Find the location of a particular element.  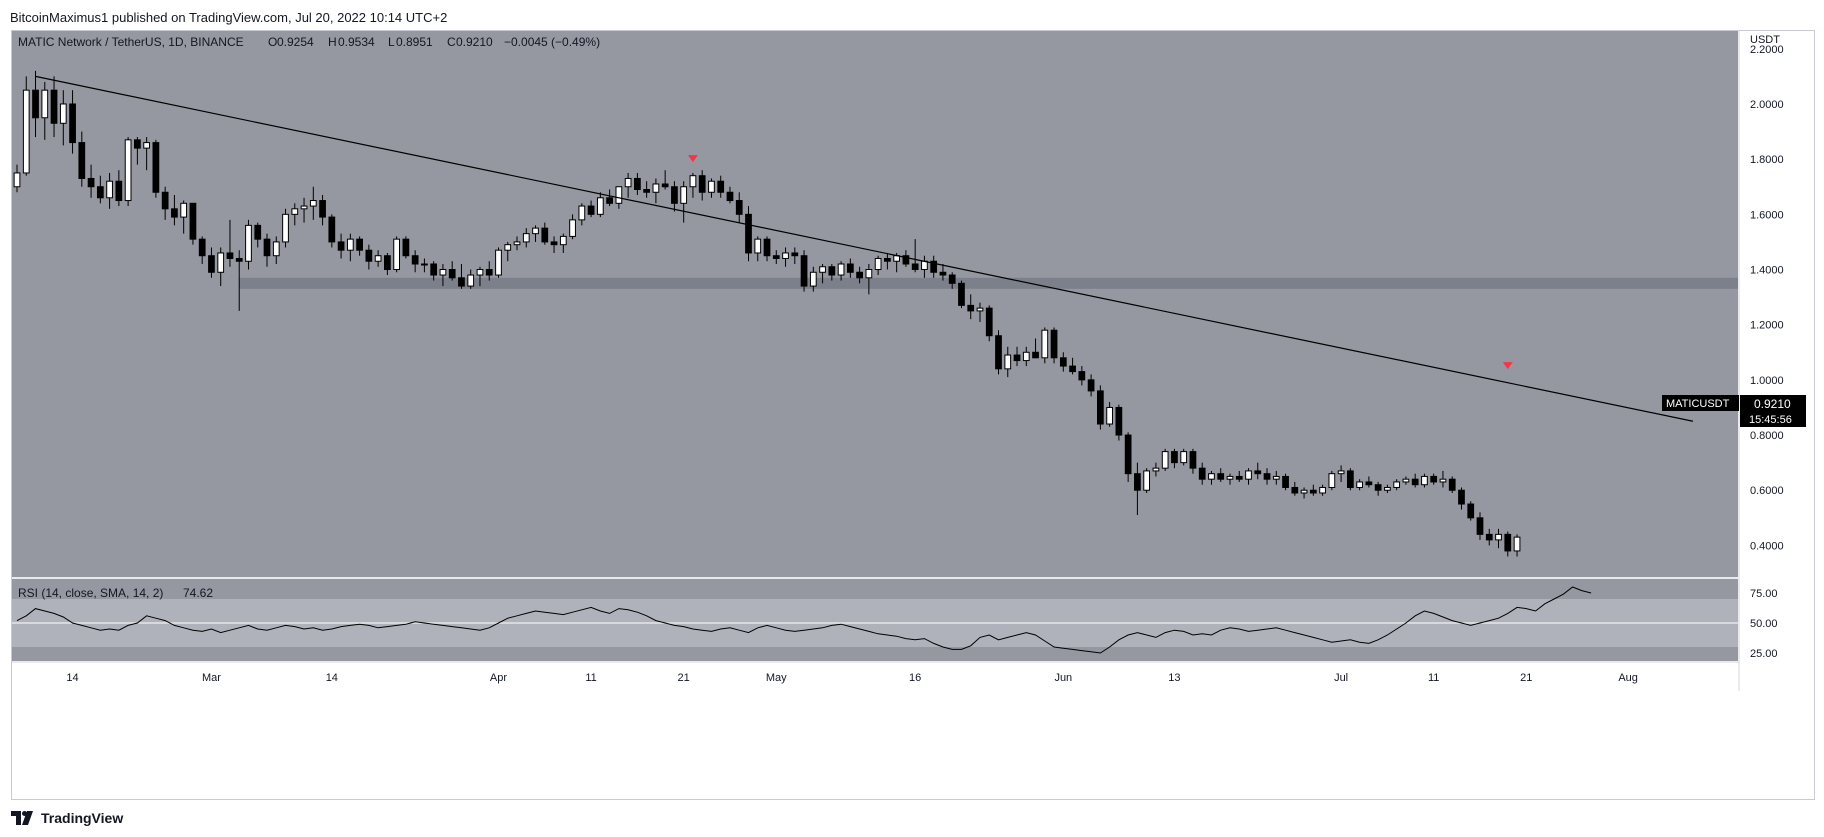

ohlc-change: −0.0045 (−0.49%) is located at coordinates (552, 42).